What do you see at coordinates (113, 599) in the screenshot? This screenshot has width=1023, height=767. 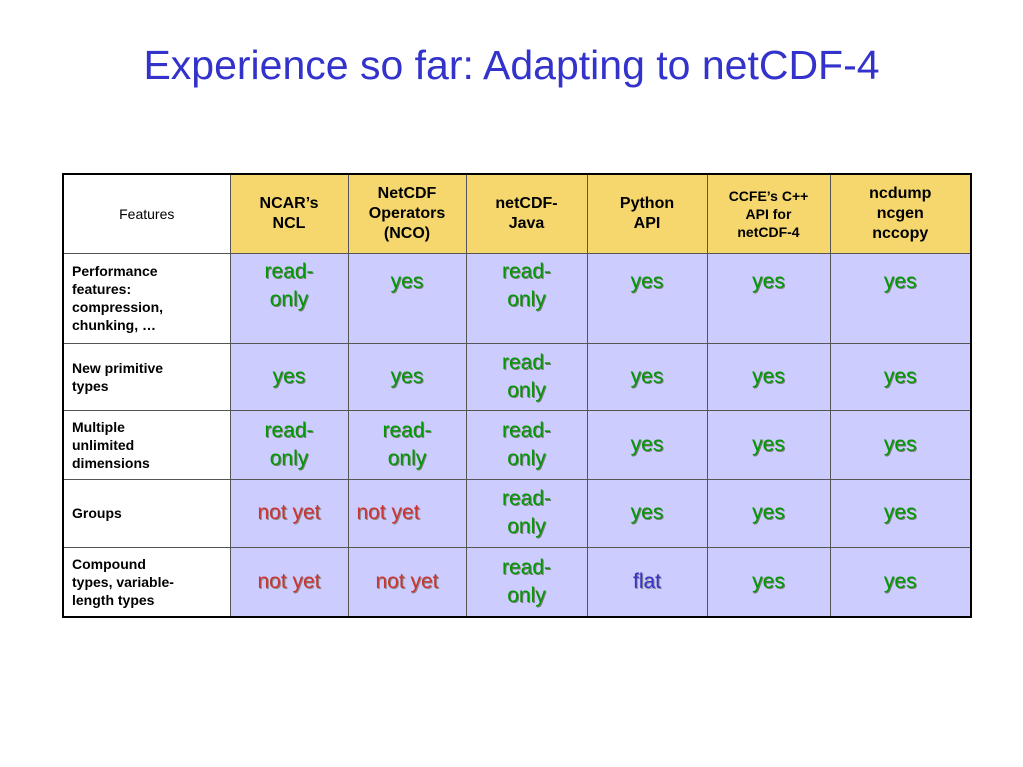 I see `feature-line: length types` at bounding box center [113, 599].